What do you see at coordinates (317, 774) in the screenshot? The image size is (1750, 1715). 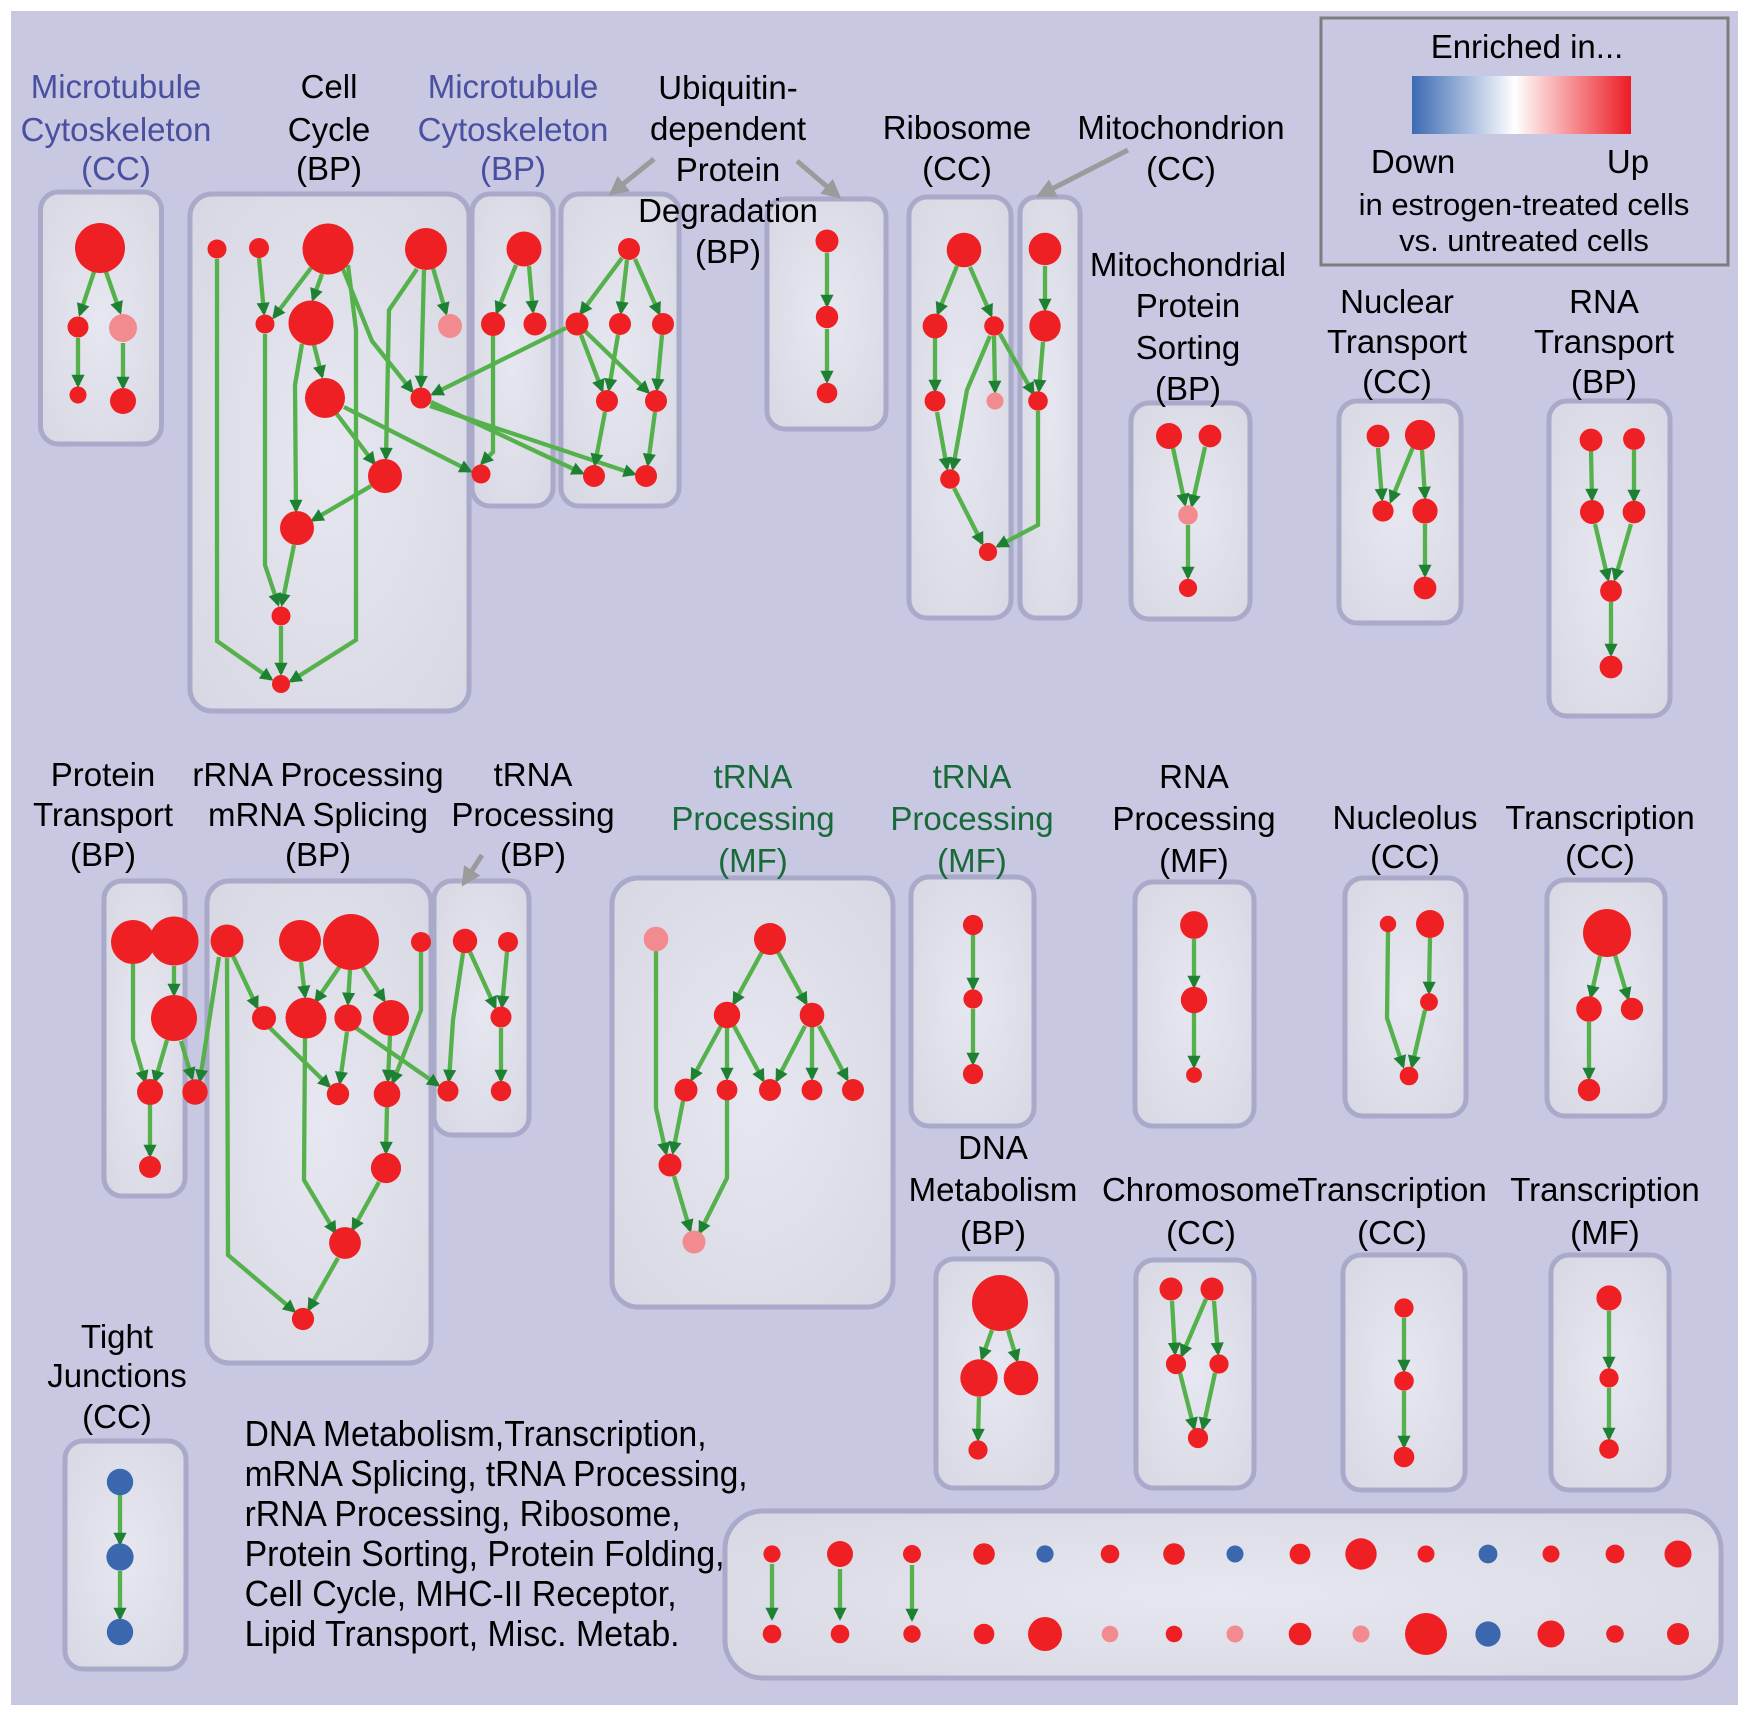 I see `svg-text: rRNA Processing` at bounding box center [317, 774].